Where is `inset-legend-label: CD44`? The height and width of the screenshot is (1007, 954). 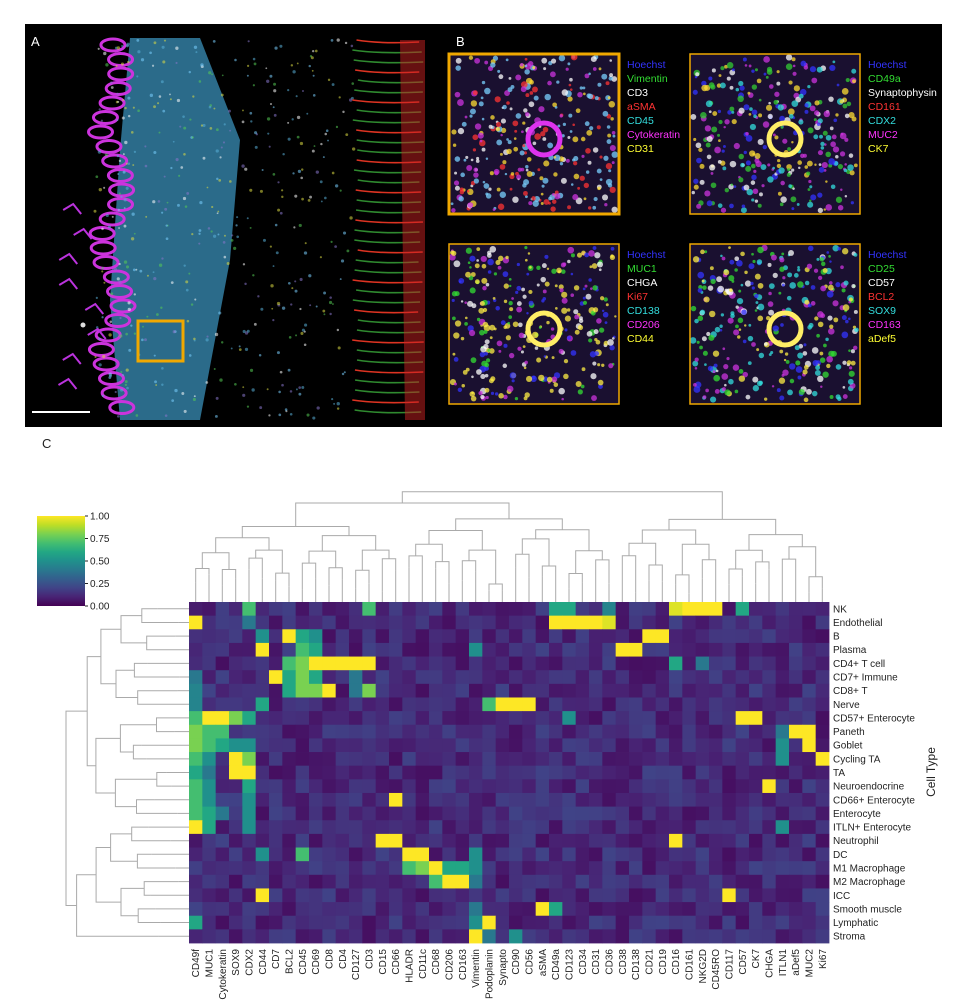
inset-legend-label: CD44 is located at coordinates (640, 339).